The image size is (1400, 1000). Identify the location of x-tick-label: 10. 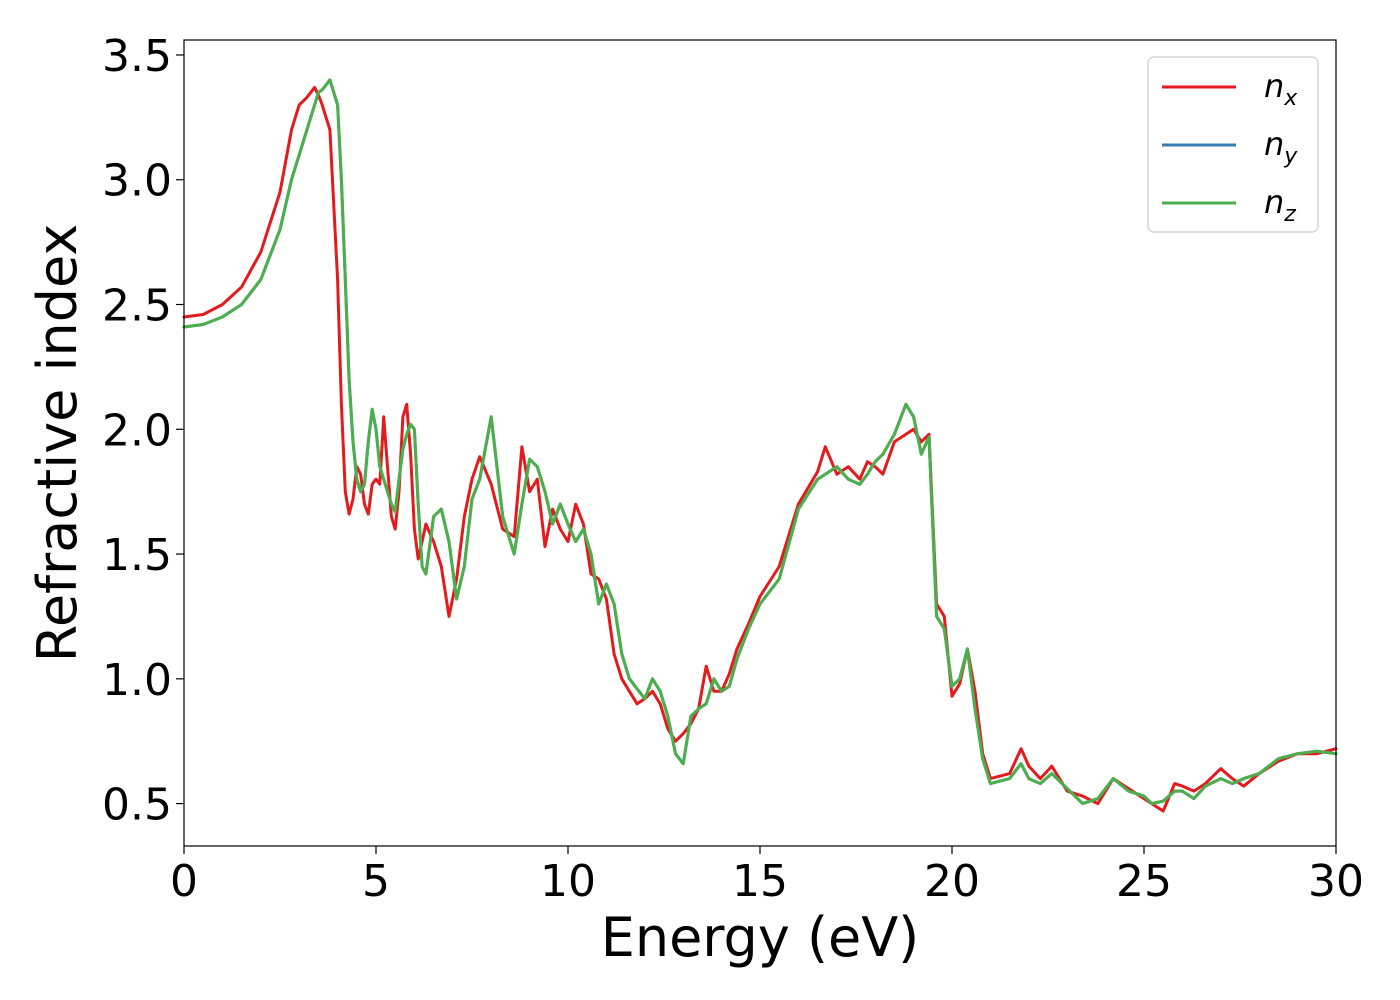
(568, 881).